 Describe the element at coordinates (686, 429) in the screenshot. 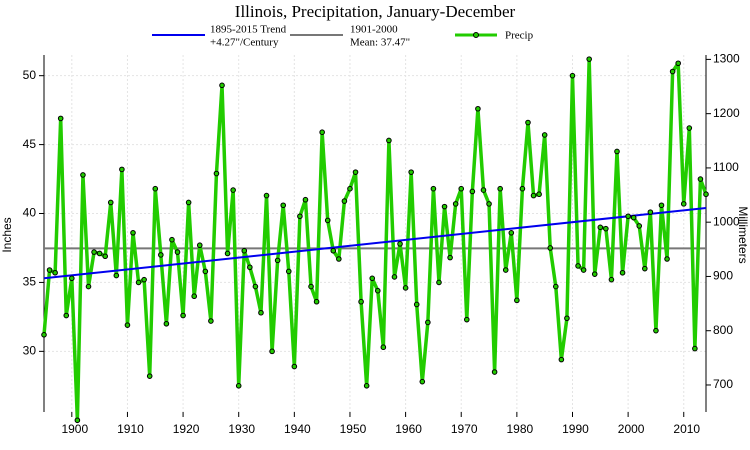

I see `x-tick-label: 2010` at that location.